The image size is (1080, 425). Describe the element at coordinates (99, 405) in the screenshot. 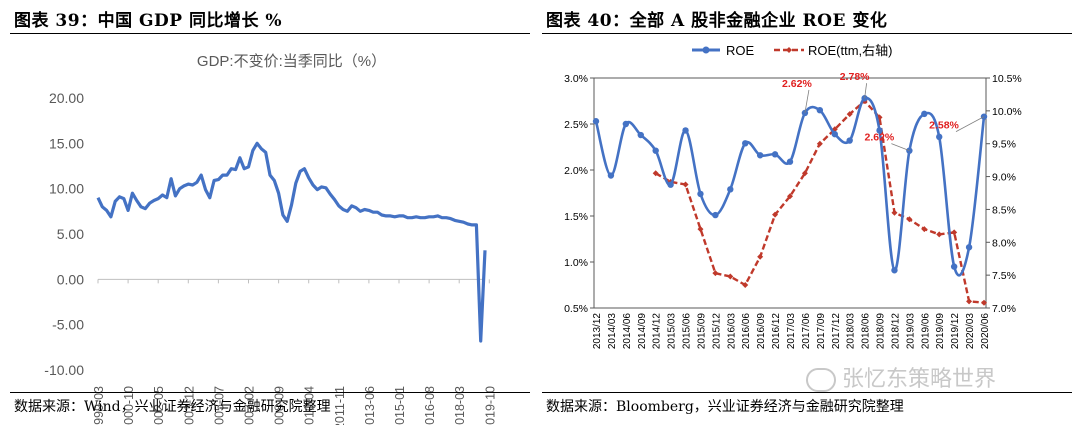

I see `x-tick-label: 1999-03` at that location.